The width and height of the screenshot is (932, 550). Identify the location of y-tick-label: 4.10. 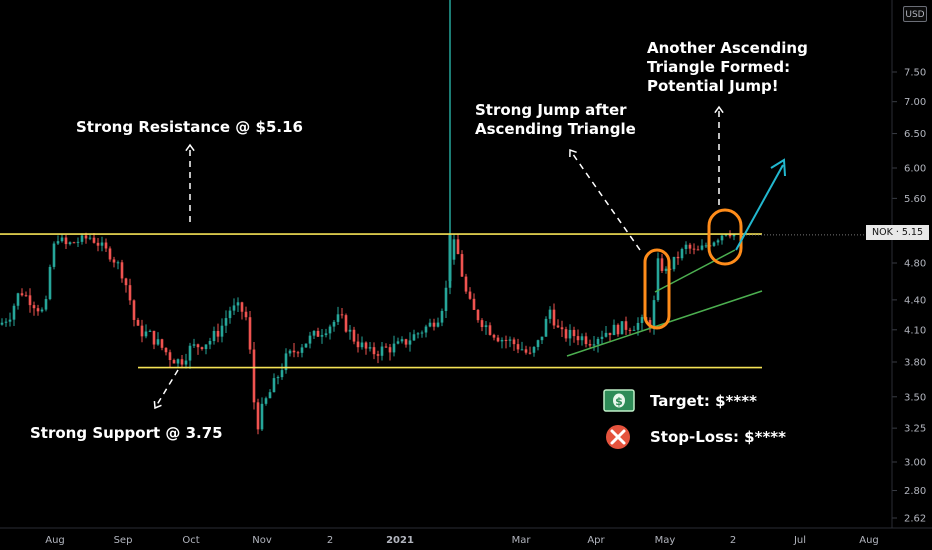
(915, 330).